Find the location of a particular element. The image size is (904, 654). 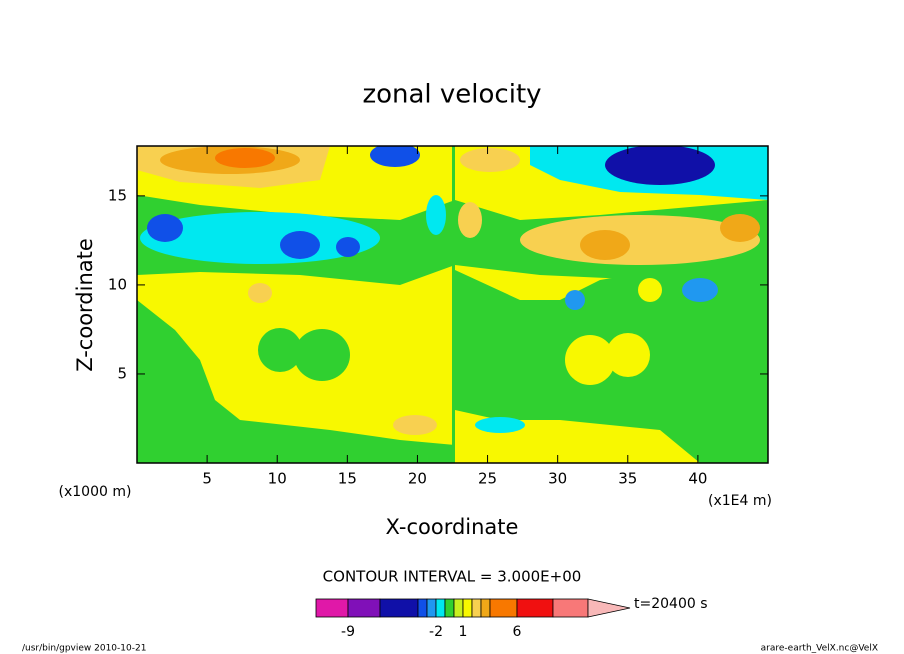

y-tick-label: 15 is located at coordinates (117, 195).